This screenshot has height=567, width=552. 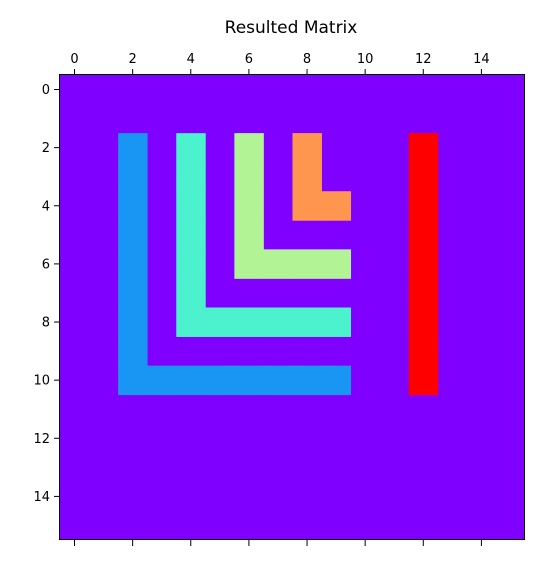 I want to click on x-tick-label: 0, so click(x=74, y=59).